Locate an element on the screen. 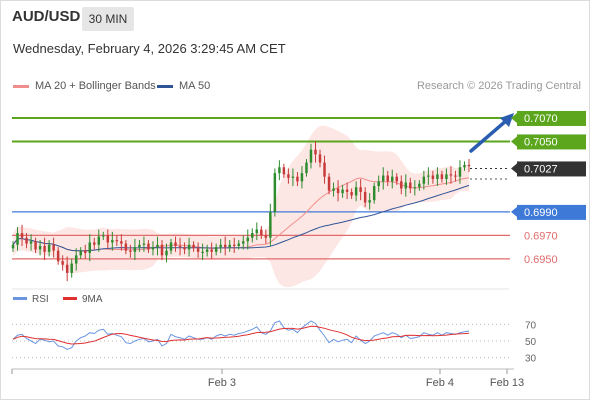  forecast-arrow-shaft is located at coordinates (489, 135).